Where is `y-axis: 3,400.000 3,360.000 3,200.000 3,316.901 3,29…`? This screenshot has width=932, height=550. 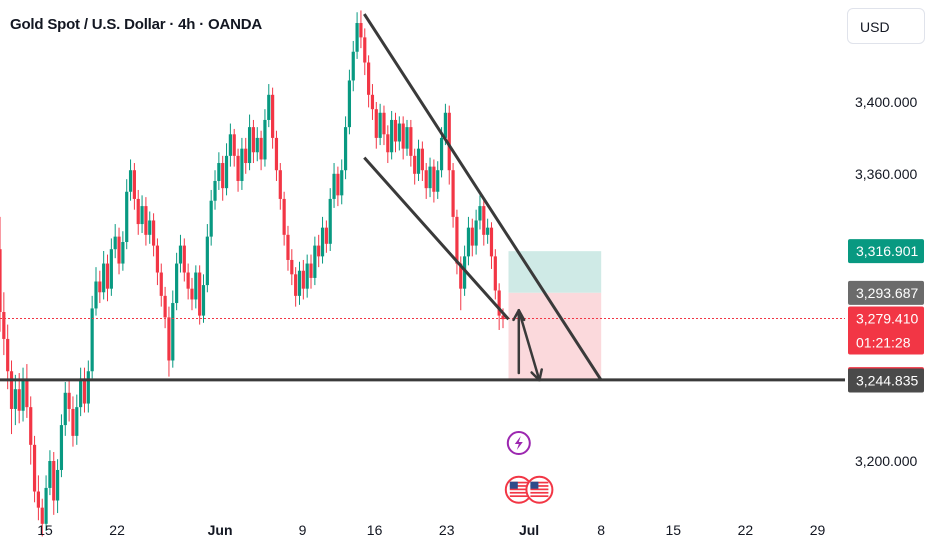
y-axis: 3,400.000 3,360.000 3,200.000 3,316.901 3,29… is located at coordinates (886, 281).